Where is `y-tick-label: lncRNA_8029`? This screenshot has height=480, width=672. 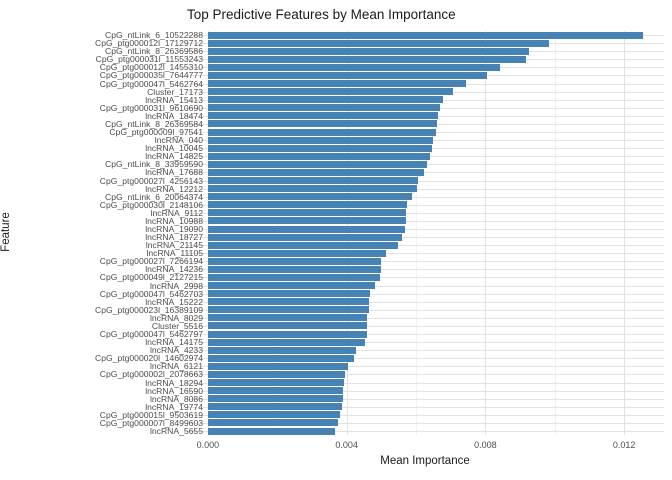
y-tick-label: lncRNA_8029 is located at coordinates (176, 317).